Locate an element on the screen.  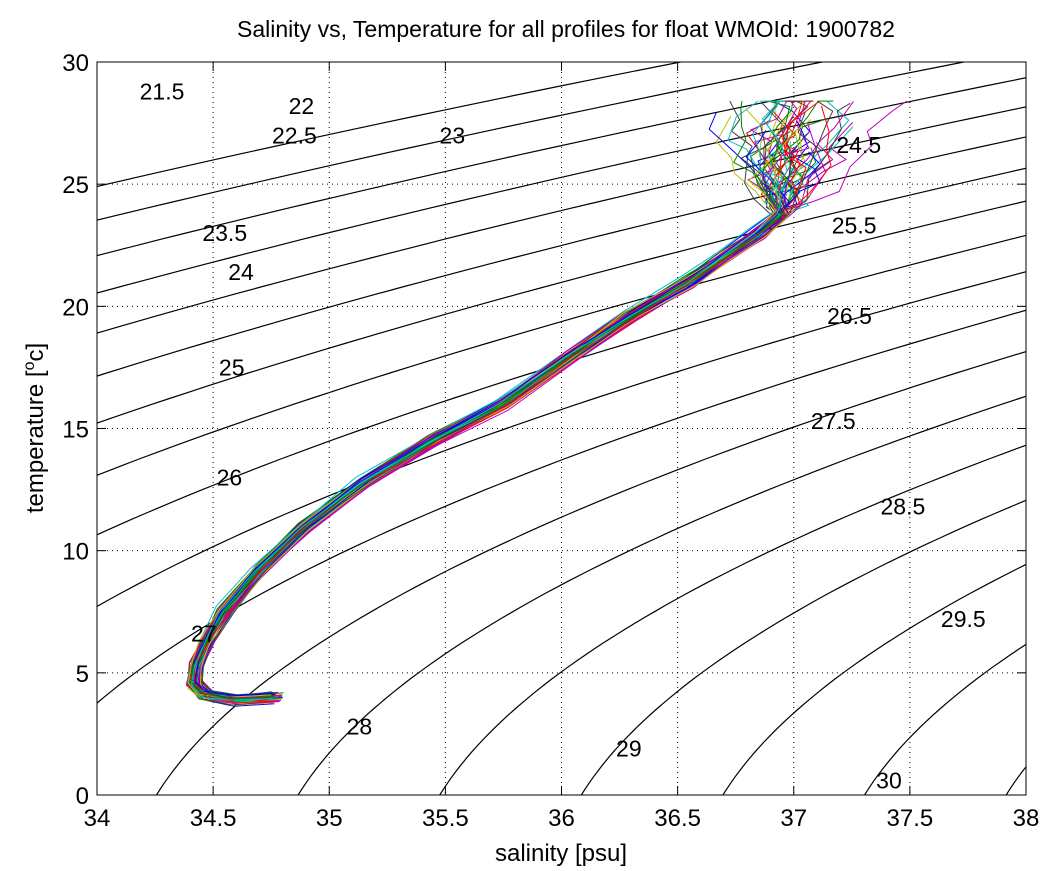
contour-label: 28.5 is located at coordinates (903, 507).